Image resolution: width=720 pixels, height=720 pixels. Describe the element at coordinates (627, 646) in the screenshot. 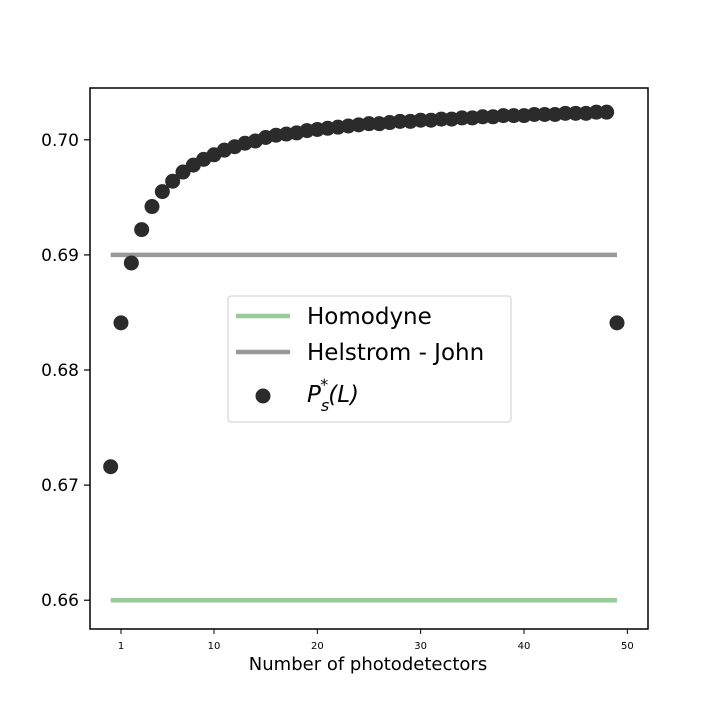

I see `x-tick-label: 50` at that location.